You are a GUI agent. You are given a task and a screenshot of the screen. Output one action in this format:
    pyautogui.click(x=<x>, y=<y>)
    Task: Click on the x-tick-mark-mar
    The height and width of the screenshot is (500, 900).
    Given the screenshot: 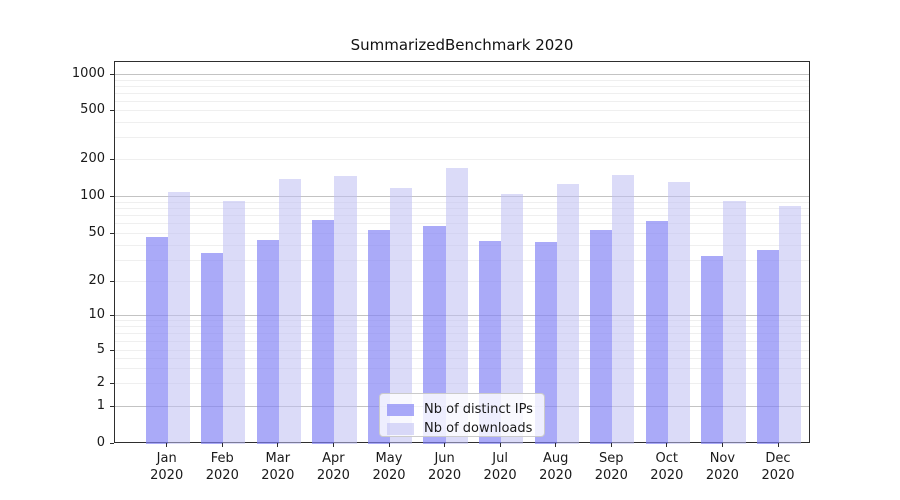 What is the action you would take?
    pyautogui.click(x=278, y=445)
    